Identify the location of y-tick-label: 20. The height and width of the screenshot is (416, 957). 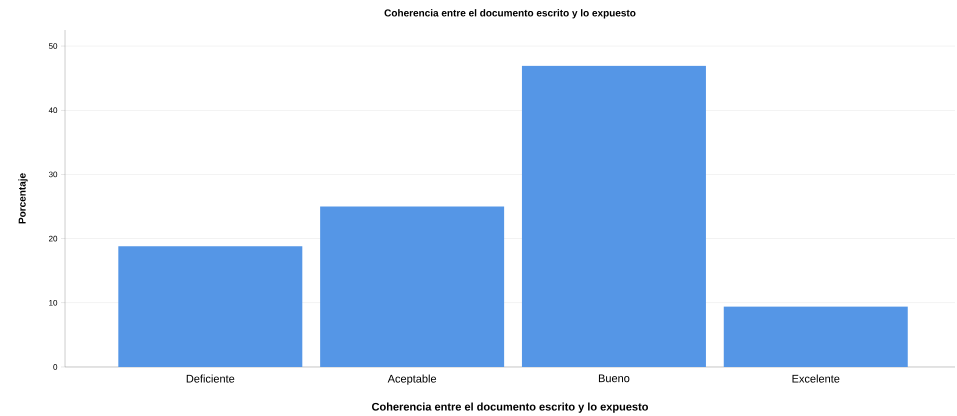
(53, 239).